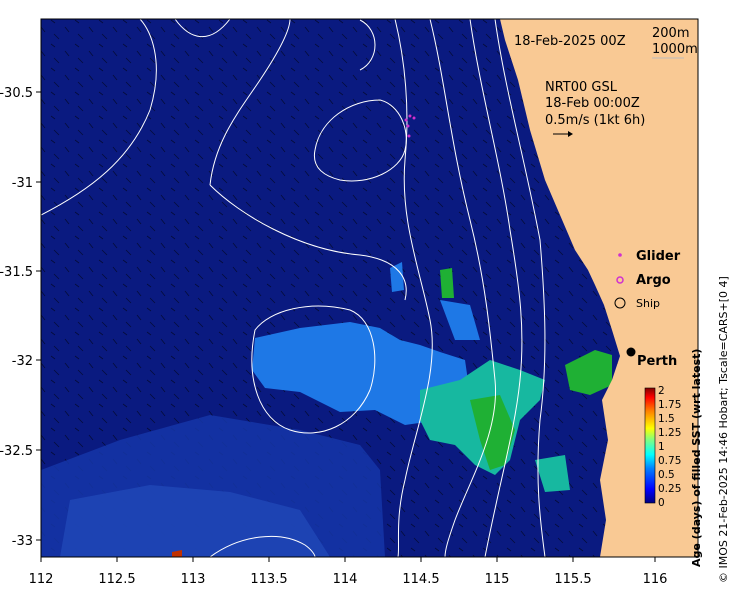  Describe the element at coordinates (661, 503) in the screenshot. I see `colorbar-tick-label: 0` at that location.